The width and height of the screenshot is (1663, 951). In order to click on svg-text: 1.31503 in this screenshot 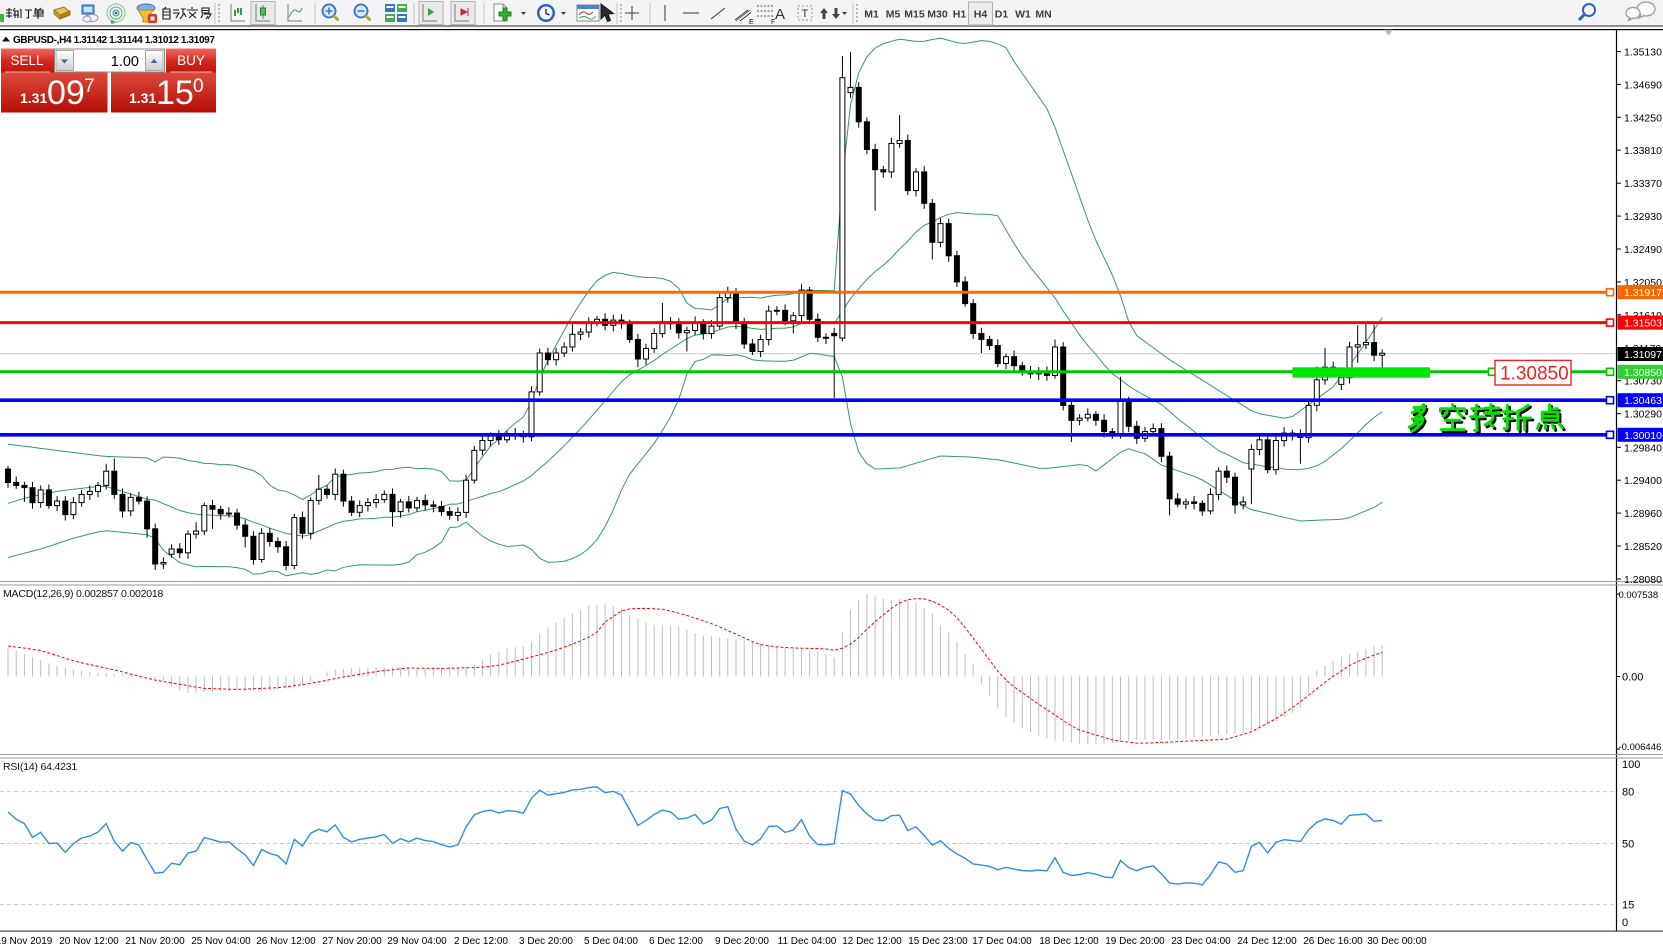, I will do `click(1643, 324)`.